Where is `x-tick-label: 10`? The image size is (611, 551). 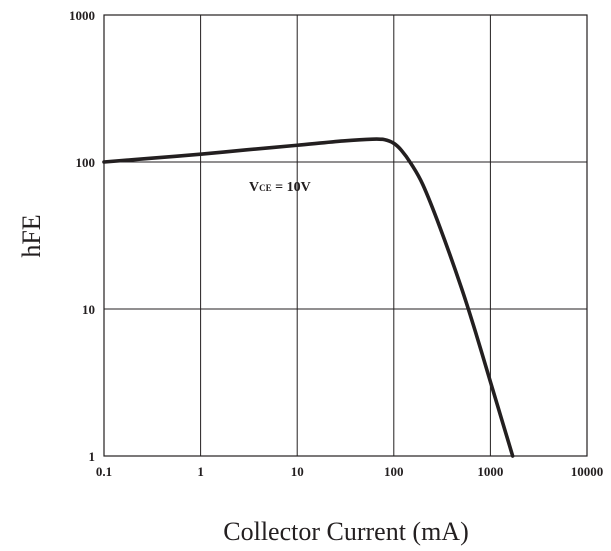
x-tick-label: 10 is located at coordinates (297, 471).